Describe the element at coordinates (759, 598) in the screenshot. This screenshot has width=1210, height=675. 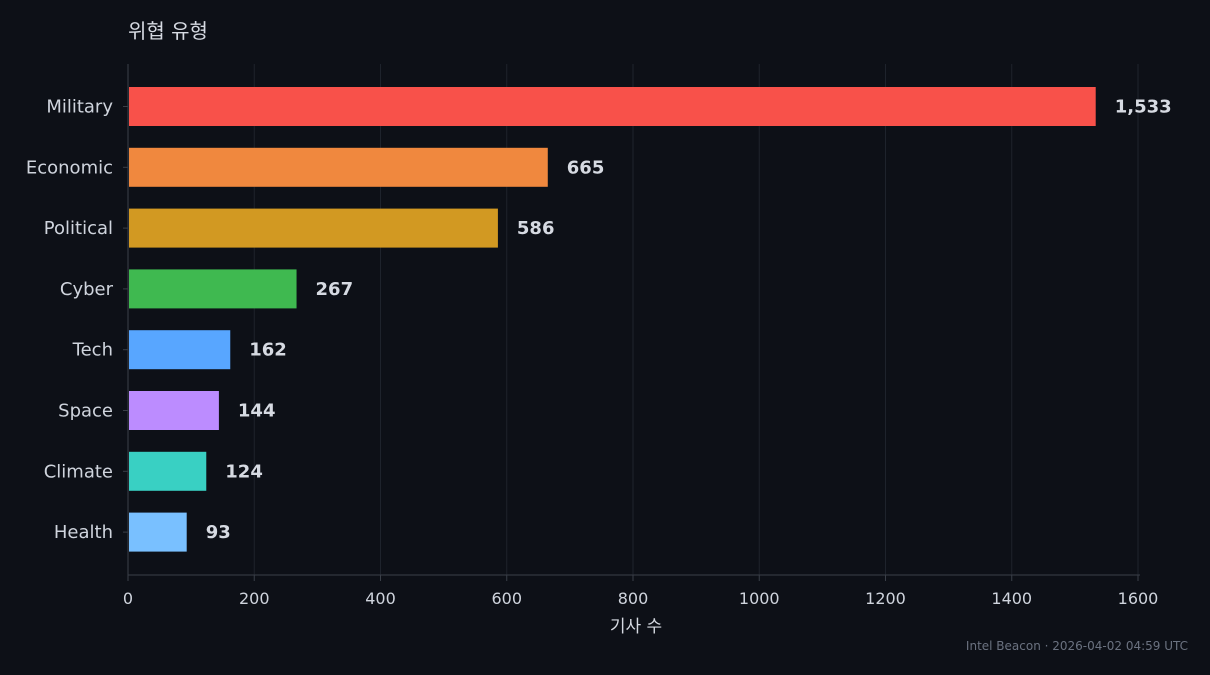
I see `x-tick-label: 1000` at that location.